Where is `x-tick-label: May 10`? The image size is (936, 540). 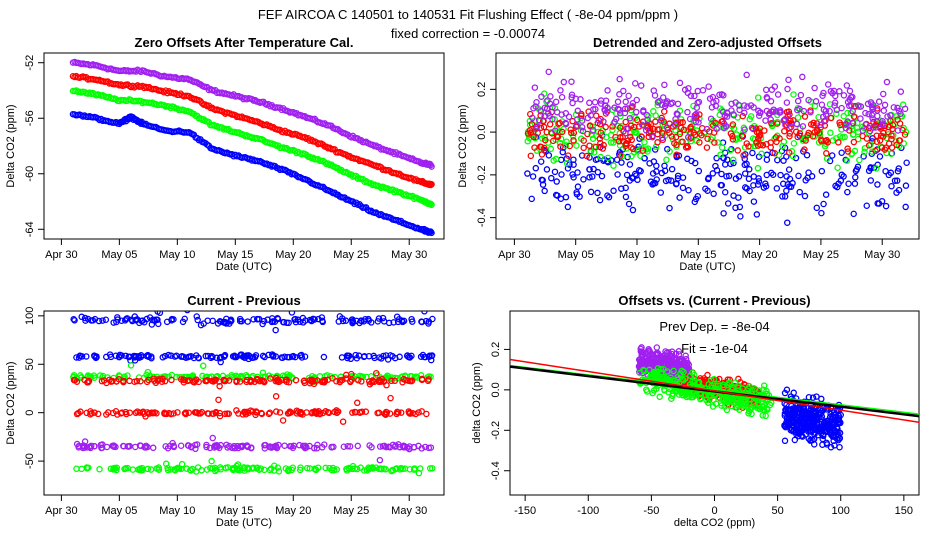
x-tick-label: May 10 is located at coordinates (177, 255).